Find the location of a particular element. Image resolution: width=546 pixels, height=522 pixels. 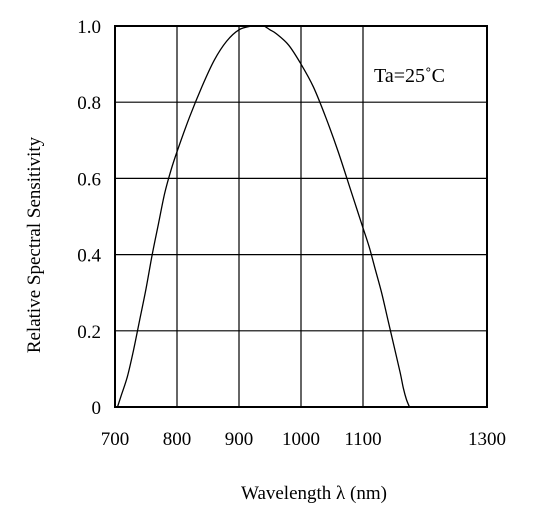

x-tick-label: 1000 is located at coordinates (301, 439).